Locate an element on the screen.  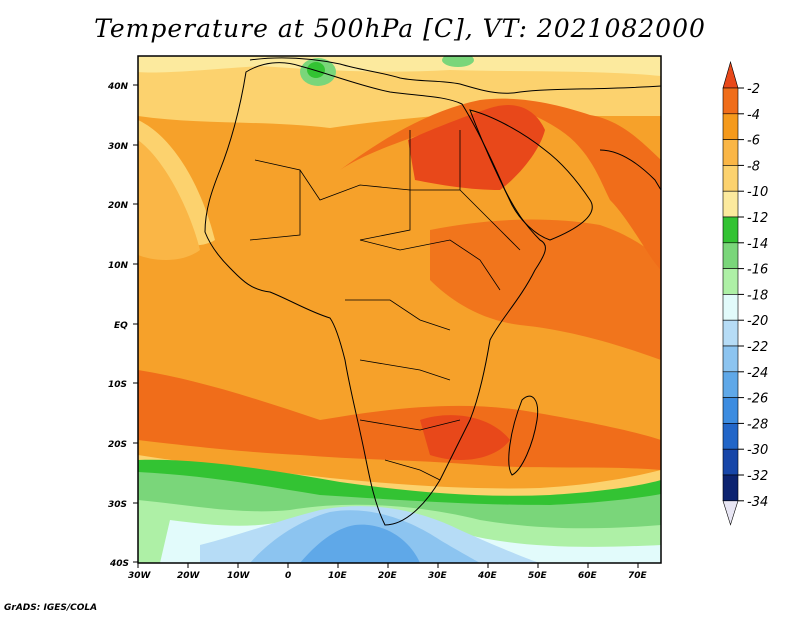
lon-label-50E: 50E is located at coordinates (538, 576).